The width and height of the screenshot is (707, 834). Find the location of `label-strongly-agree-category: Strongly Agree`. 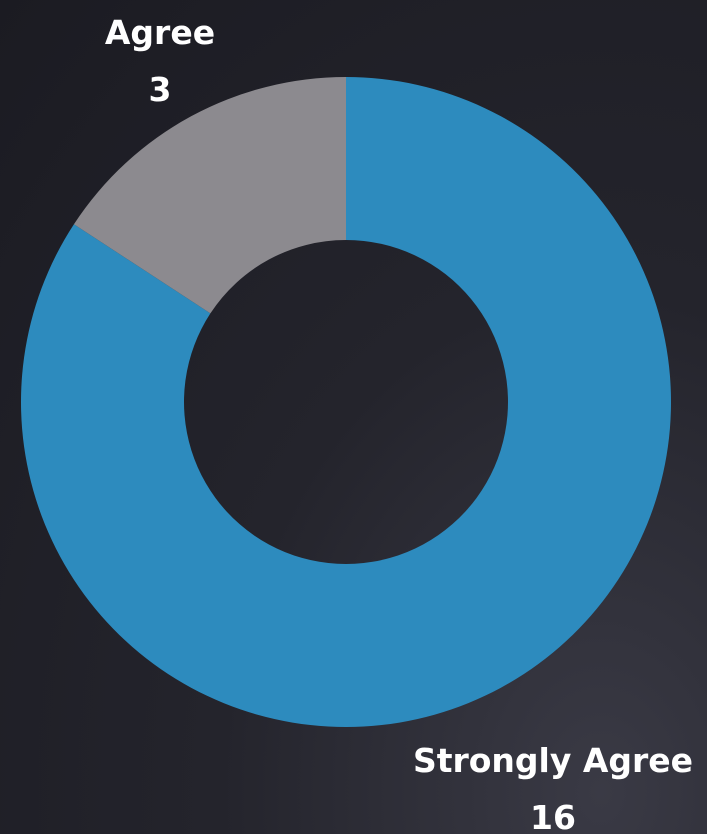

label-strongly-agree-category: Strongly Agree is located at coordinates (553, 760).